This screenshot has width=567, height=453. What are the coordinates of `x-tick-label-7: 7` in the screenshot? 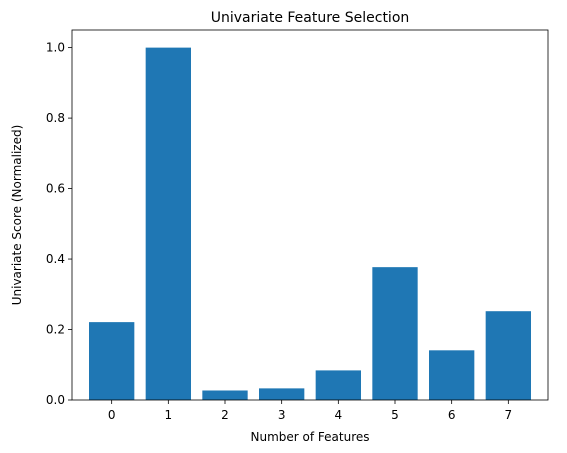 It's located at (509, 415).